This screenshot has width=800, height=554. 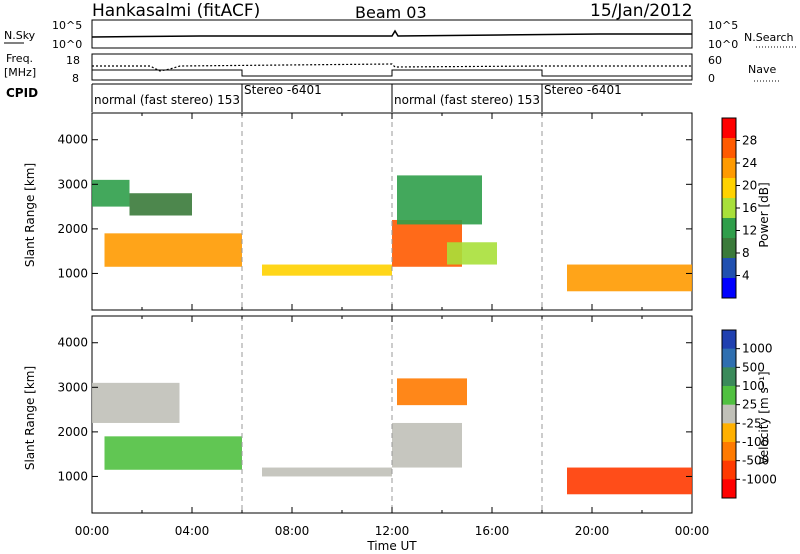 I want to click on nave-label: Nave, so click(x=762, y=69).